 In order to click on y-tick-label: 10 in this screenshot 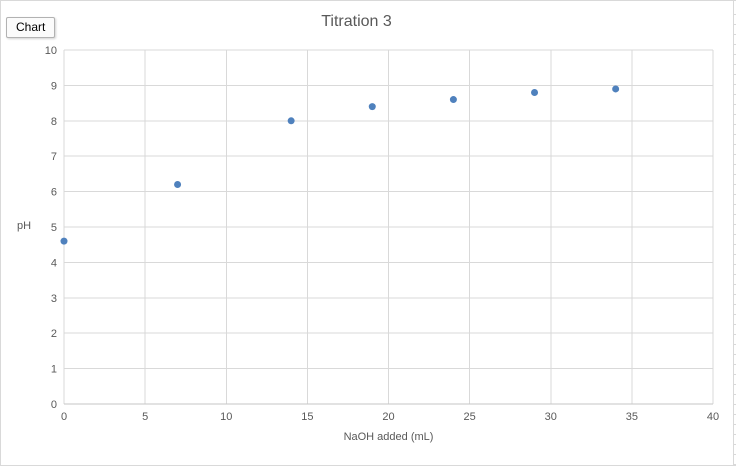, I will do `click(51, 51)`.